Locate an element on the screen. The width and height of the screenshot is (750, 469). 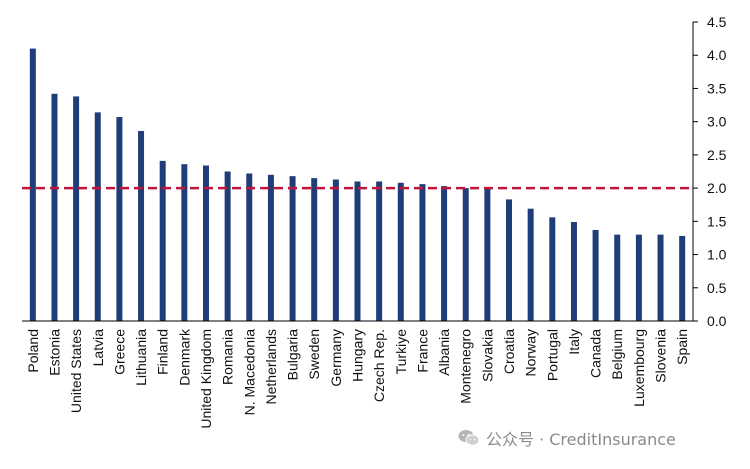
category-label: Czech Rep. is located at coordinates (379, 365).